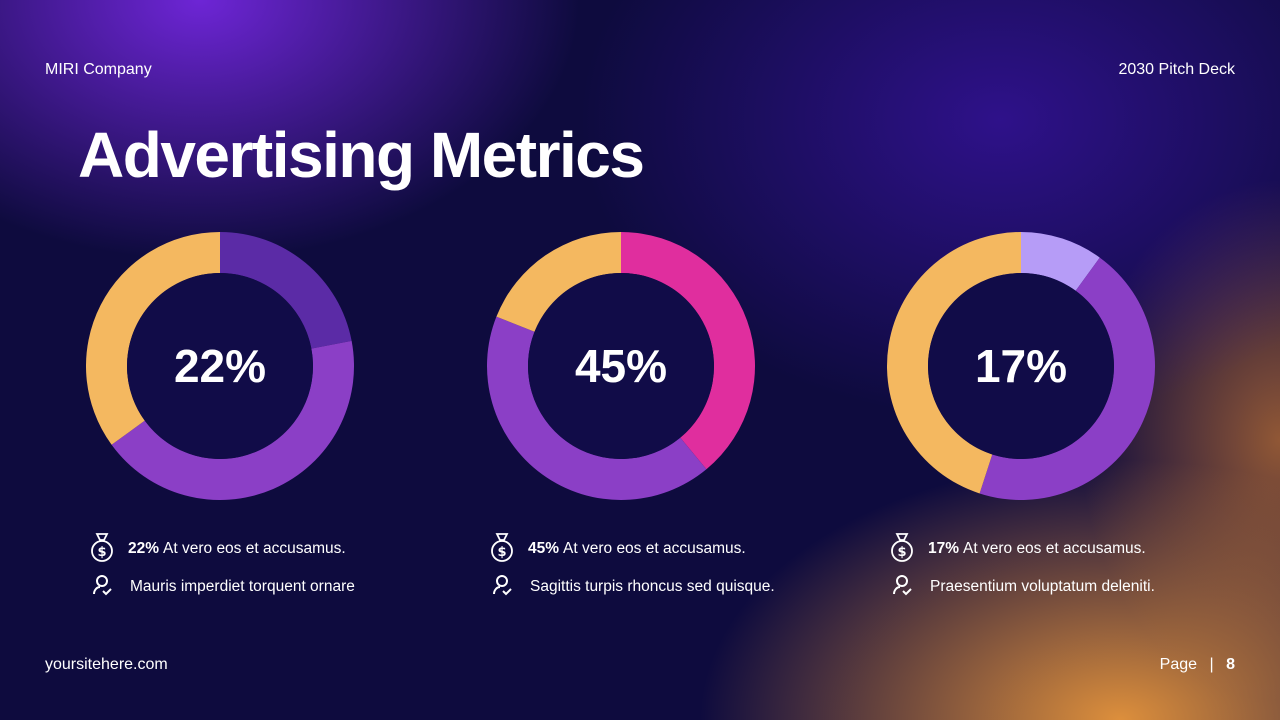 The image size is (1280, 720). Describe the element at coordinates (1230, 664) in the screenshot. I see `page-number: 8` at that location.